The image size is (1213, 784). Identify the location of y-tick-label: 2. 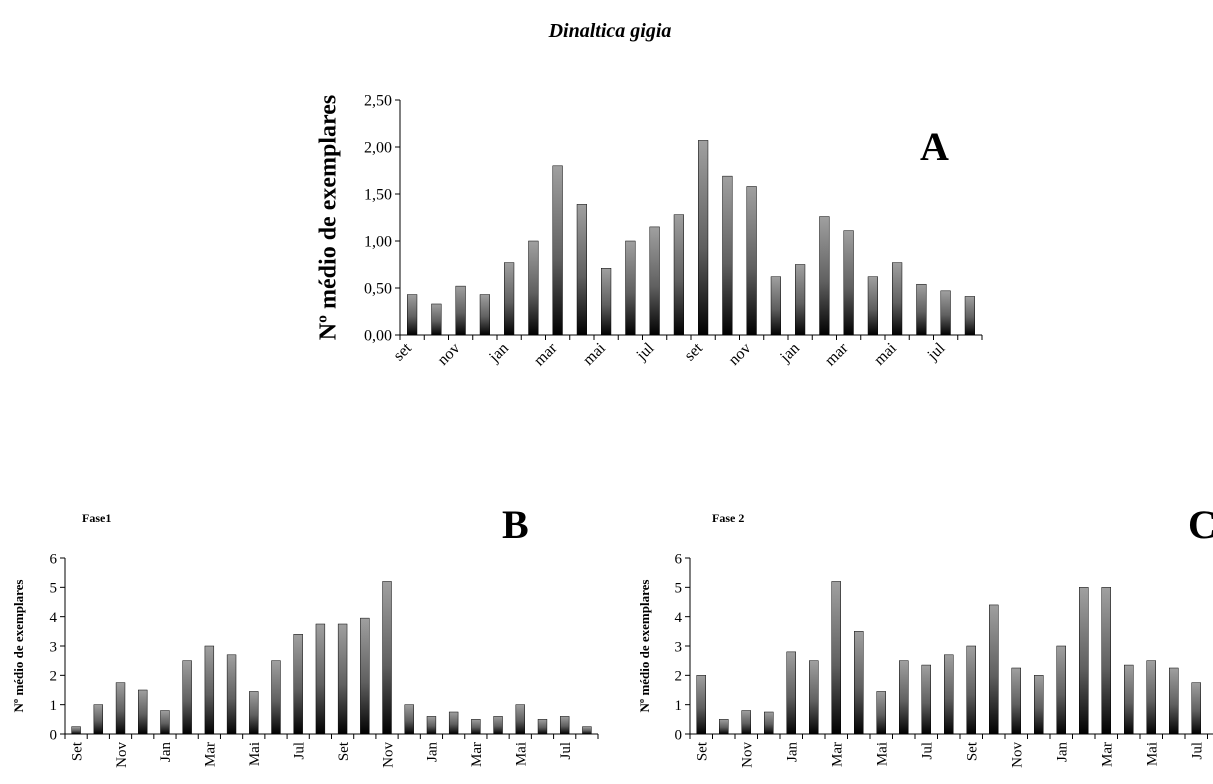
(54, 677).